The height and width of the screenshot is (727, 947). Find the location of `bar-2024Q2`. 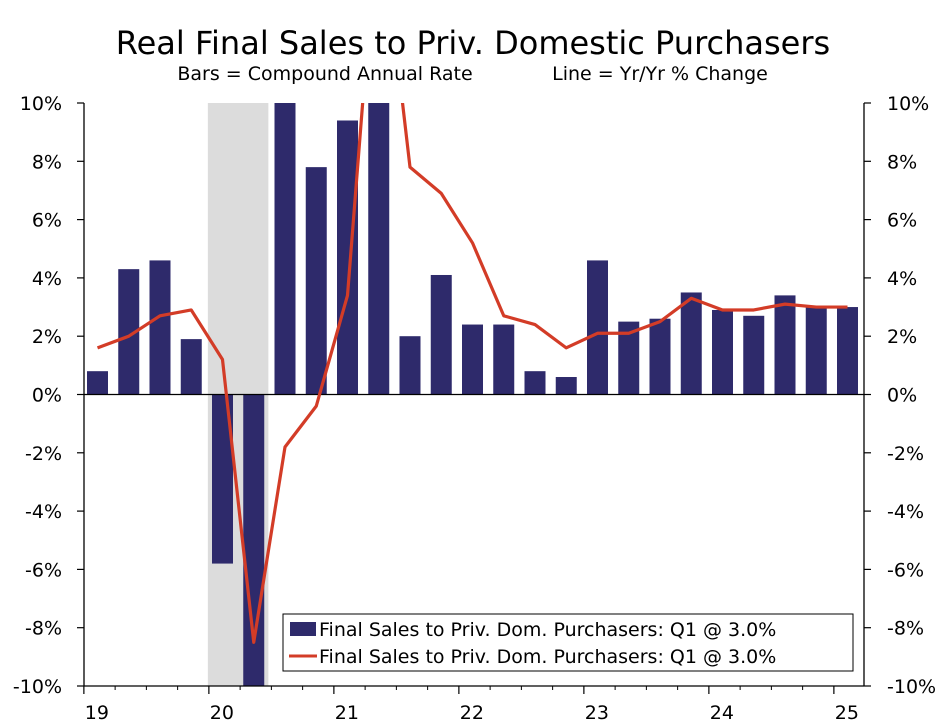

bar-2024Q2 is located at coordinates (754, 355).